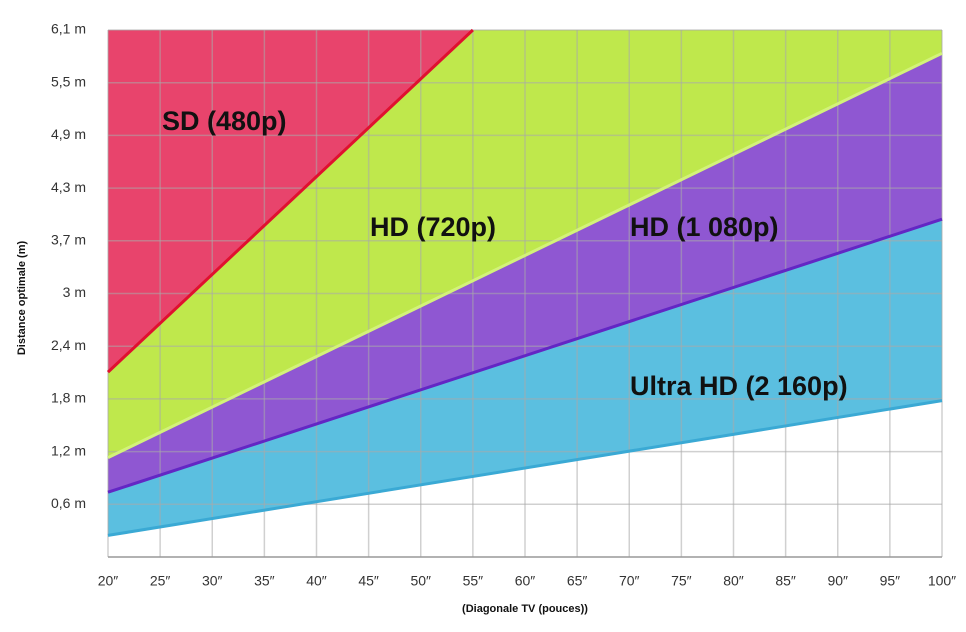 Image resolution: width=966 pixels, height=632 pixels. I want to click on x-tick-label: 75″, so click(681, 581).